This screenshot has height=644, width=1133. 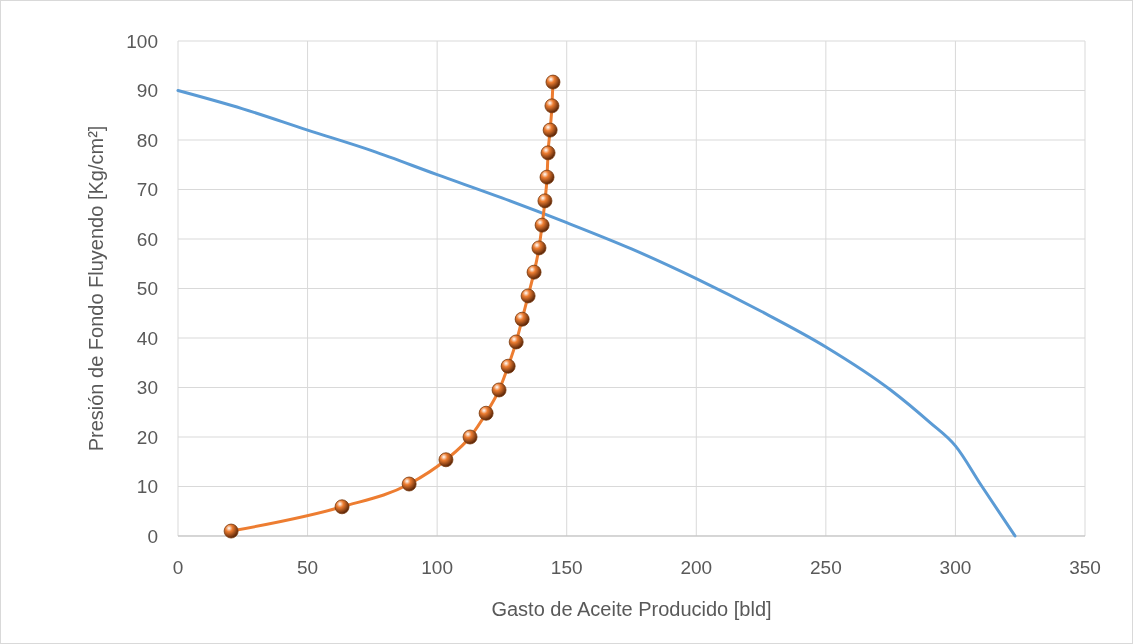 What do you see at coordinates (308, 567) in the screenshot?
I see `x-tick-label: 50` at bounding box center [308, 567].